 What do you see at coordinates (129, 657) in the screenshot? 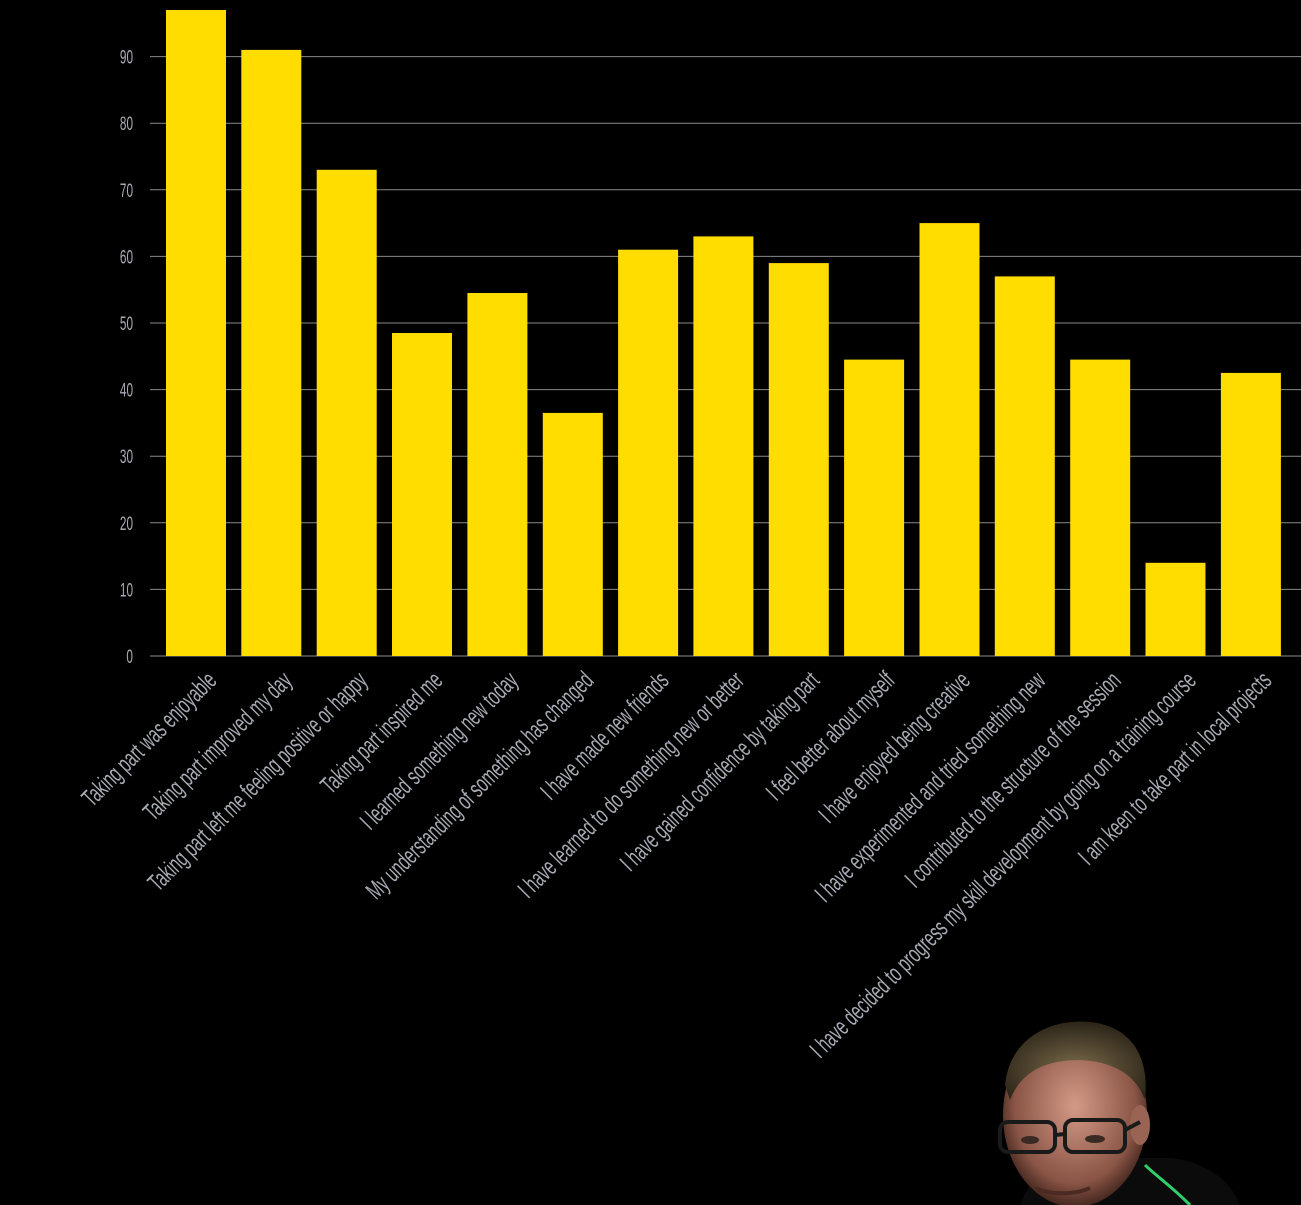
I see `y-tick-label: 0` at bounding box center [129, 657].